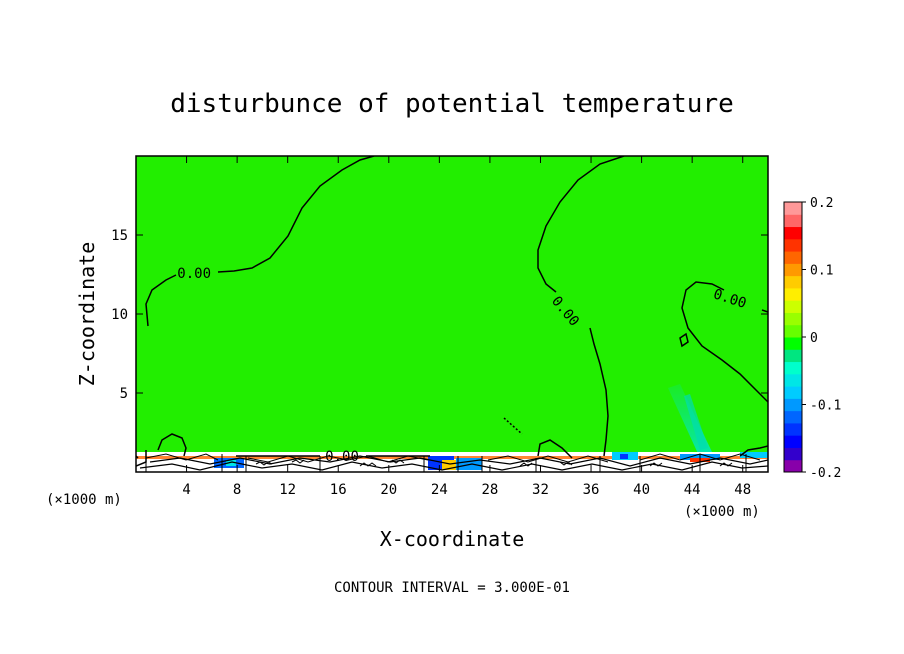 The height and width of the screenshot is (654, 904). I want to click on y-tick-label: 10, so click(119, 315).